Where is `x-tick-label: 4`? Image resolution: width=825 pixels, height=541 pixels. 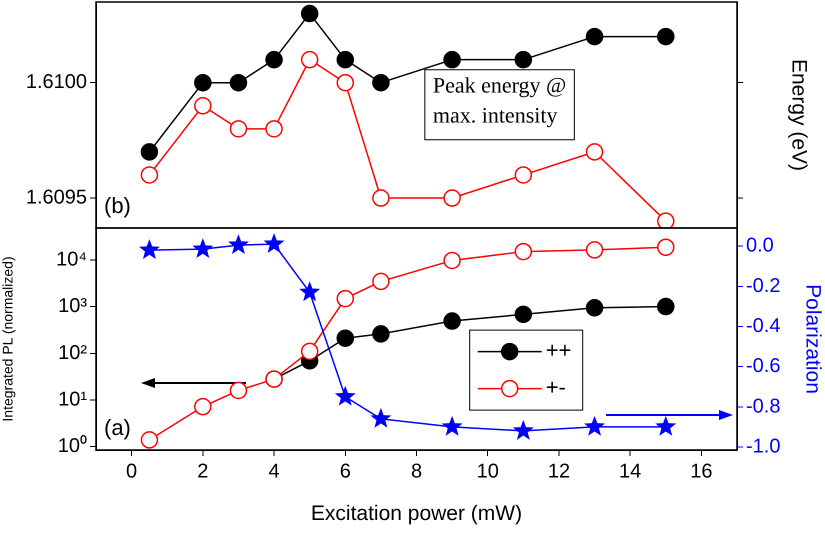 x-tick-label: 4 is located at coordinates (274, 471).